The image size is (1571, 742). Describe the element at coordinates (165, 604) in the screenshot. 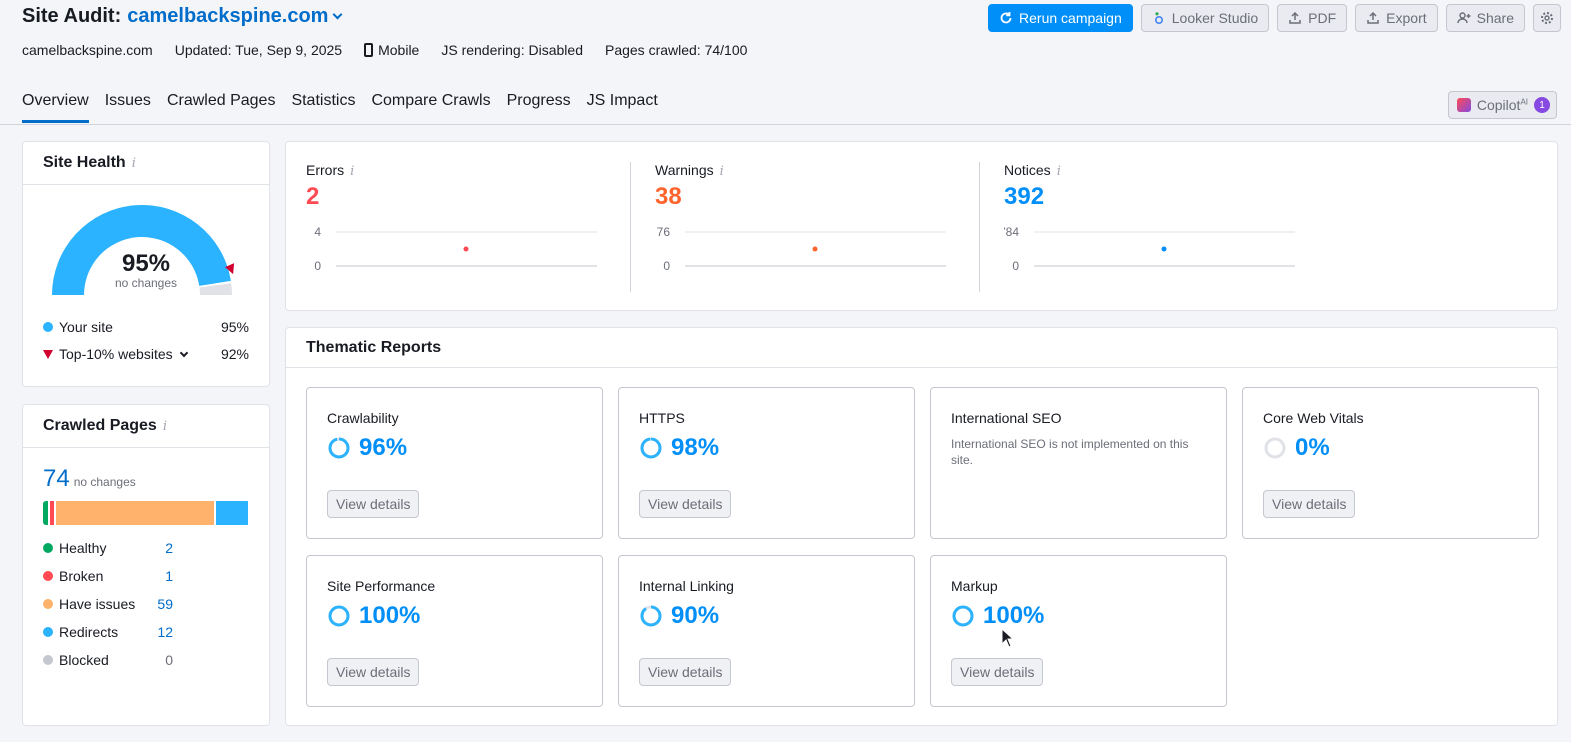

I see `status-count: 59` at that location.